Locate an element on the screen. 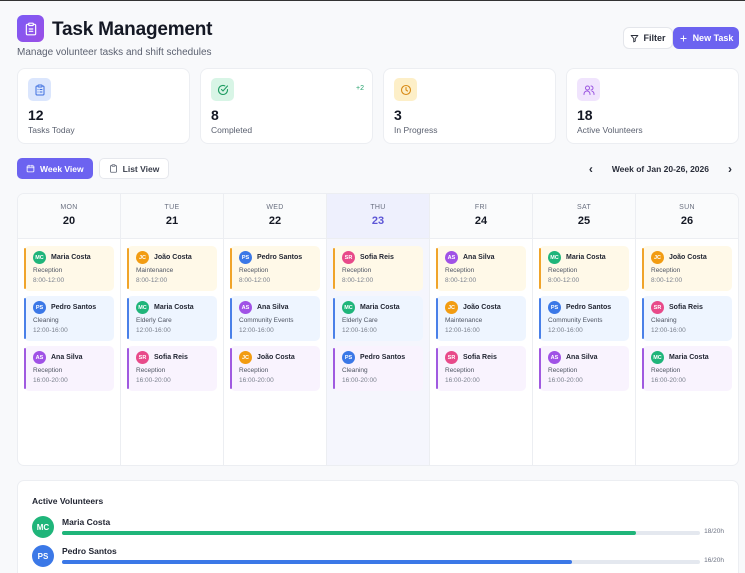  day-header: SUN 26 is located at coordinates (687, 216).